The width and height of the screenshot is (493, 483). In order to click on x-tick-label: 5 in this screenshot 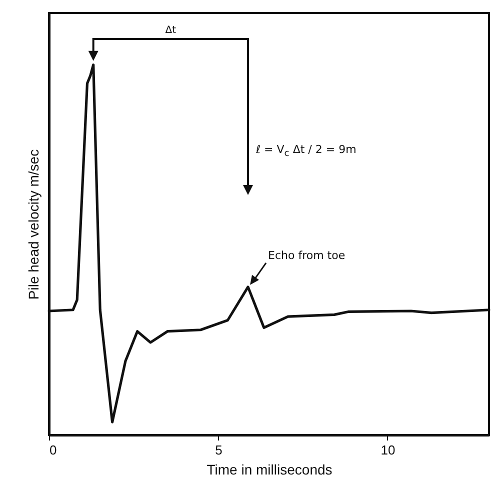, I will do `click(218, 450)`.